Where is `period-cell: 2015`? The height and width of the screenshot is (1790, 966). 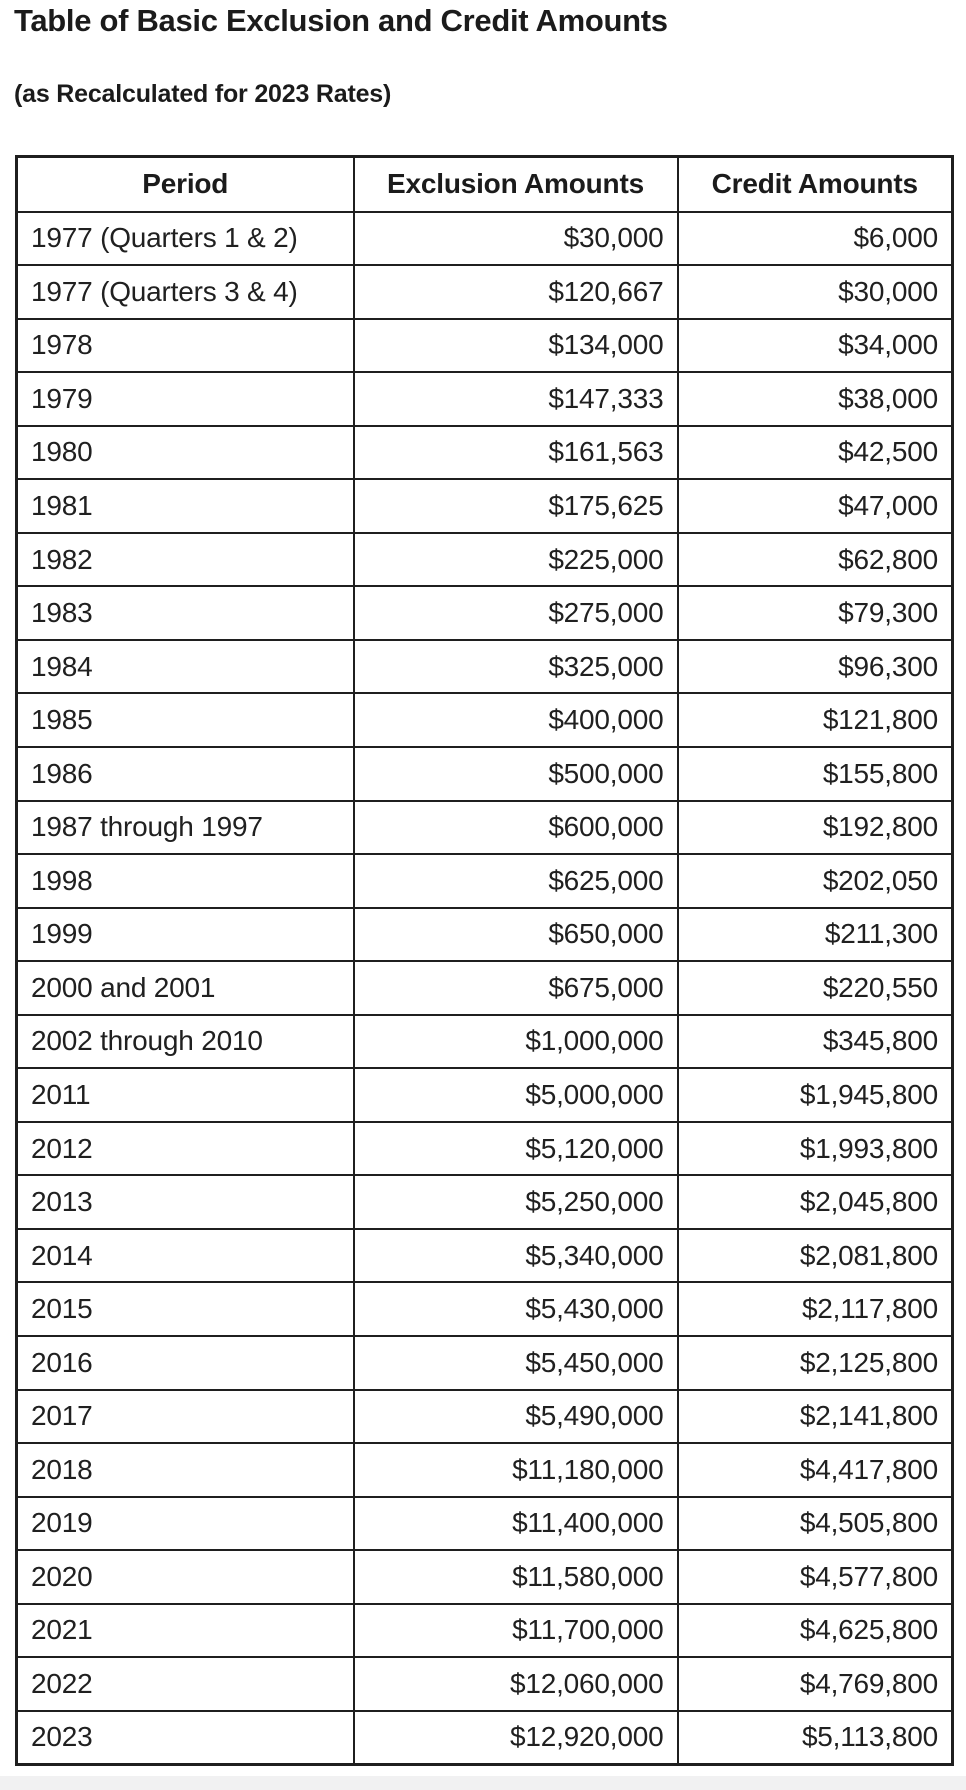
period-cell: 2015 is located at coordinates (185, 1309).